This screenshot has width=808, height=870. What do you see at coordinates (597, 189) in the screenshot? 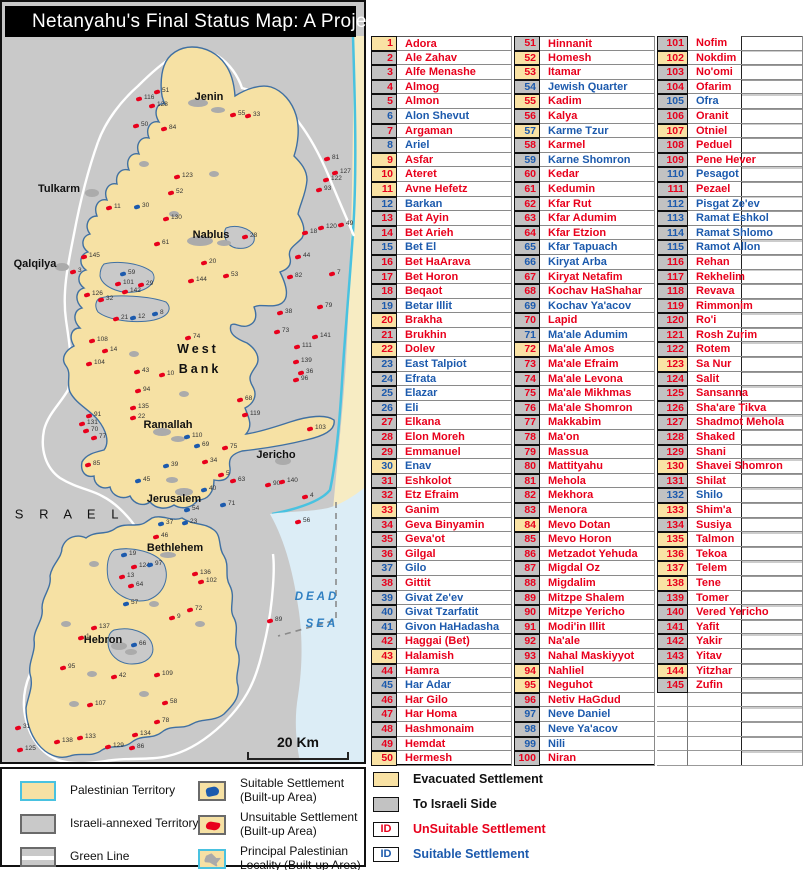
I see `settlement-name: Kedumin` at bounding box center [597, 189].